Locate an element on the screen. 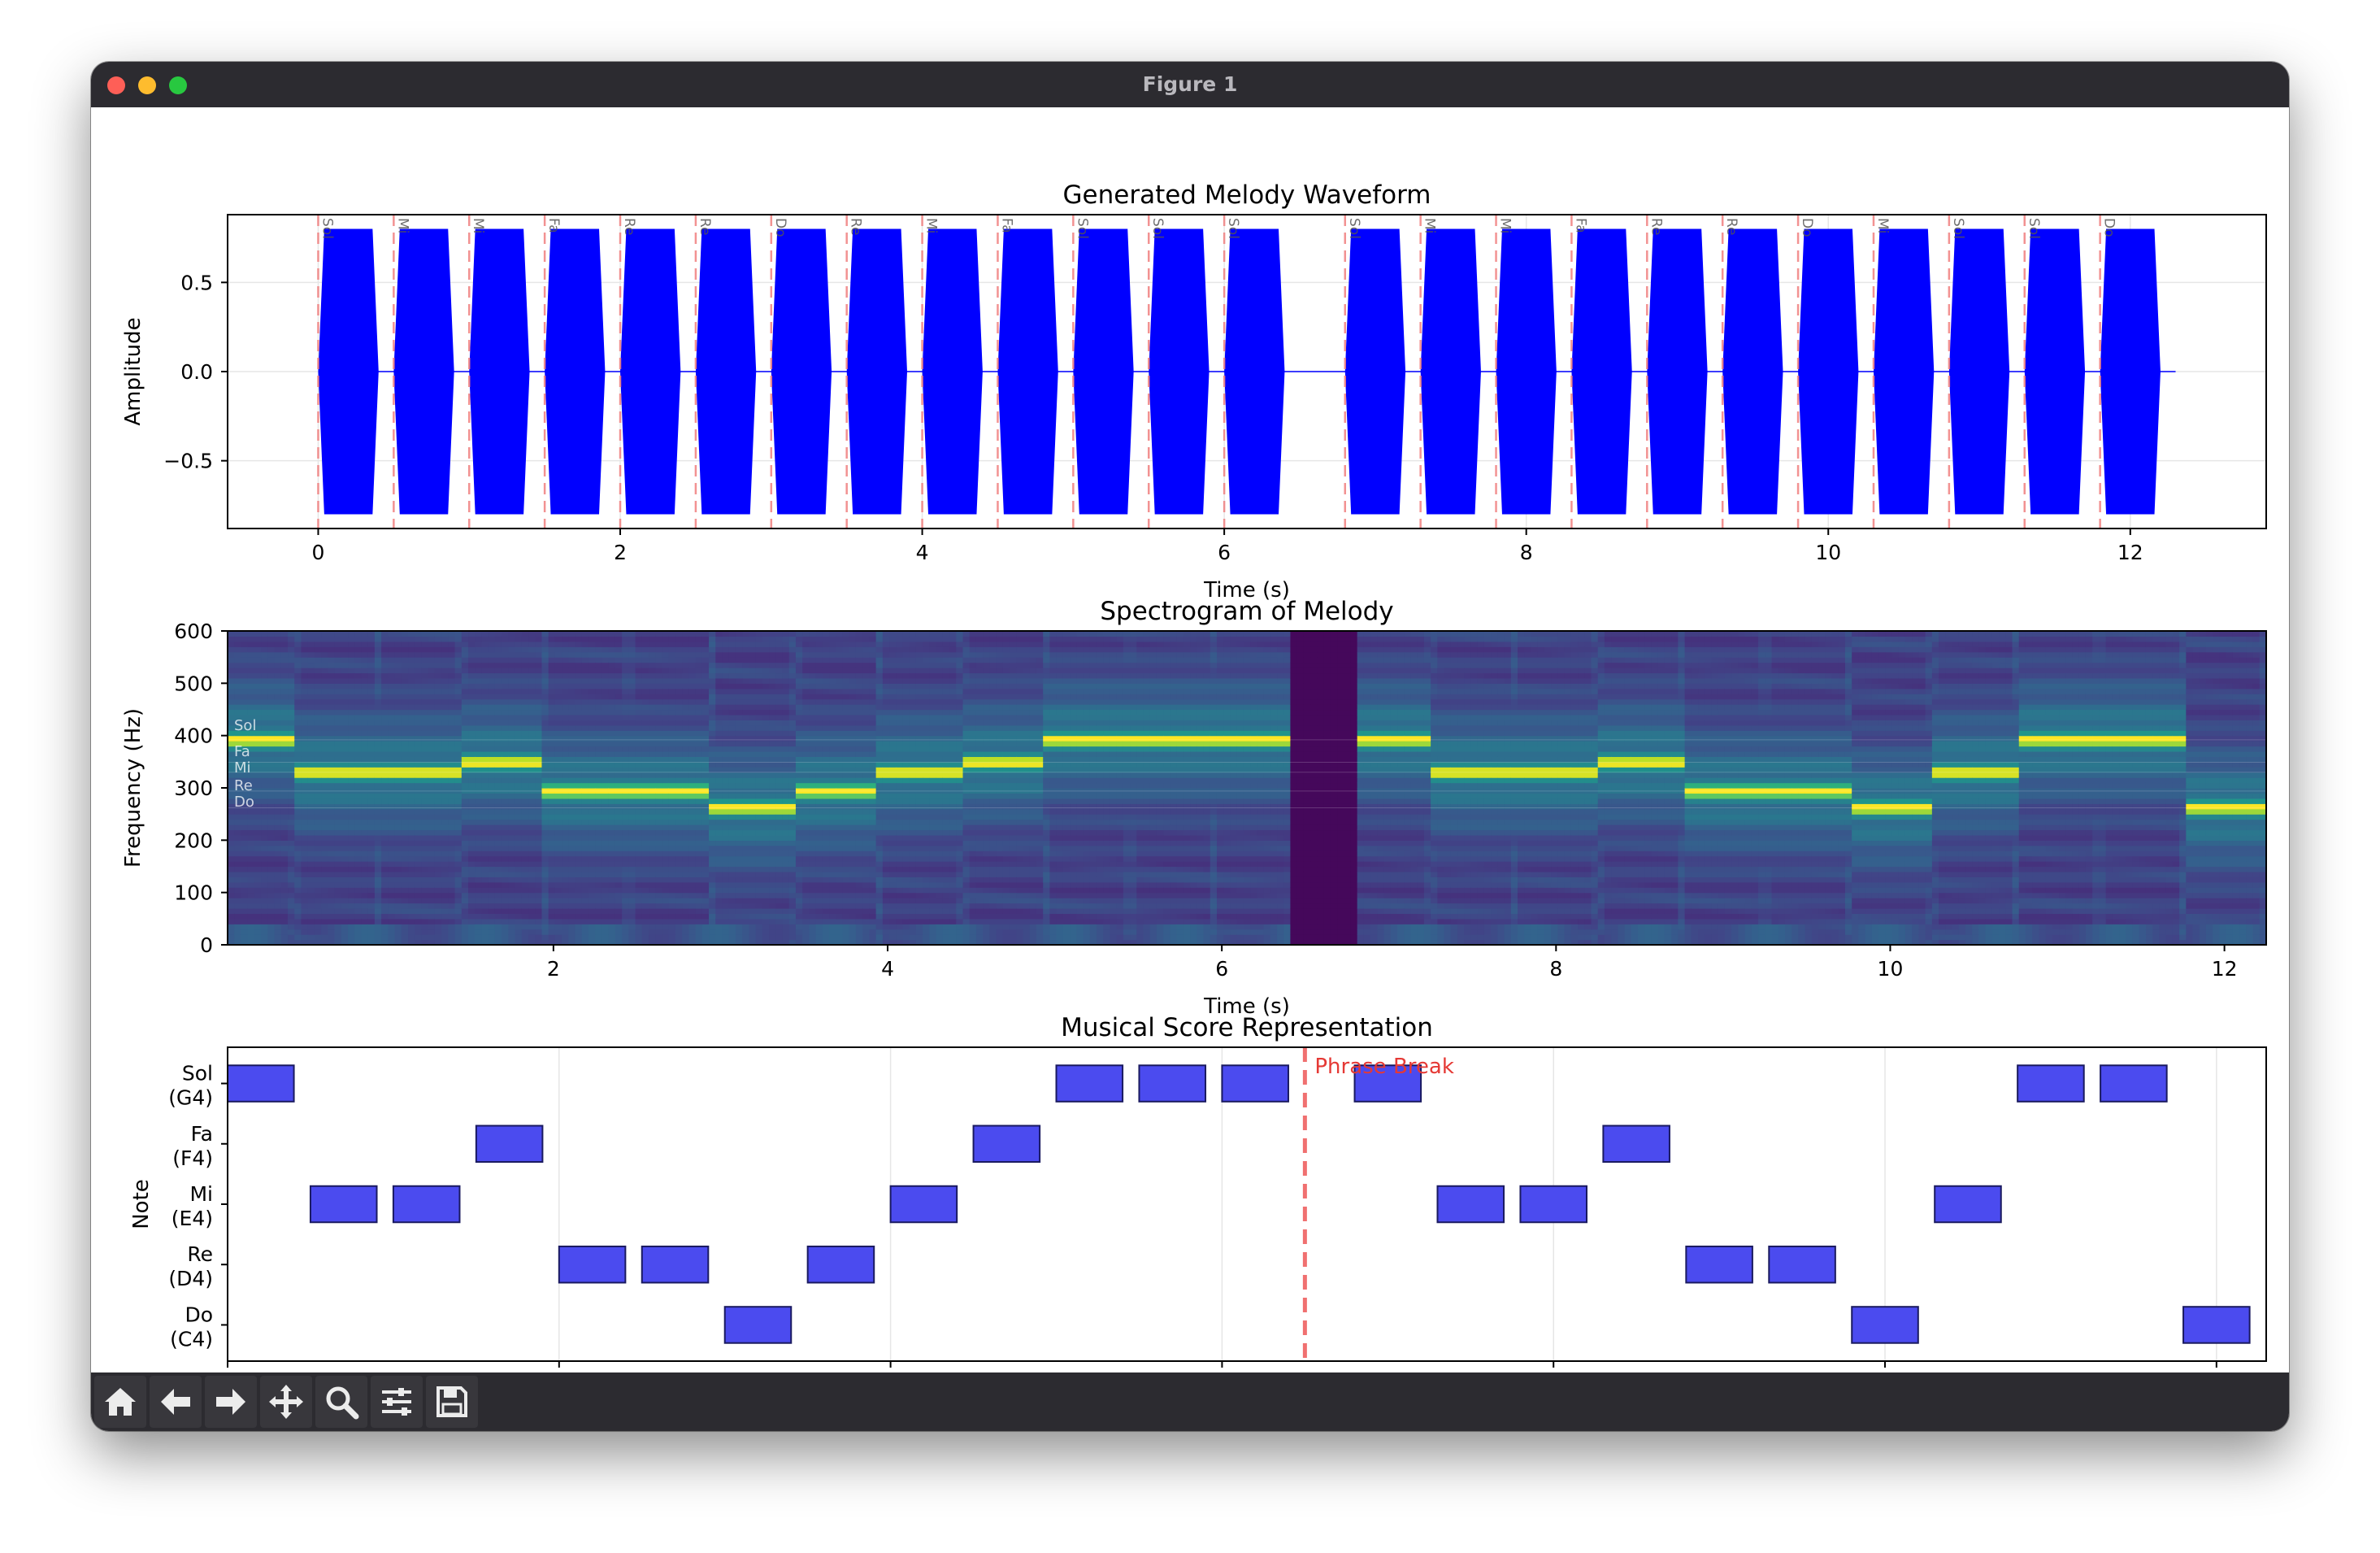 The image size is (2380, 1553). waveform-note-envelope is located at coordinates (1828, 371).